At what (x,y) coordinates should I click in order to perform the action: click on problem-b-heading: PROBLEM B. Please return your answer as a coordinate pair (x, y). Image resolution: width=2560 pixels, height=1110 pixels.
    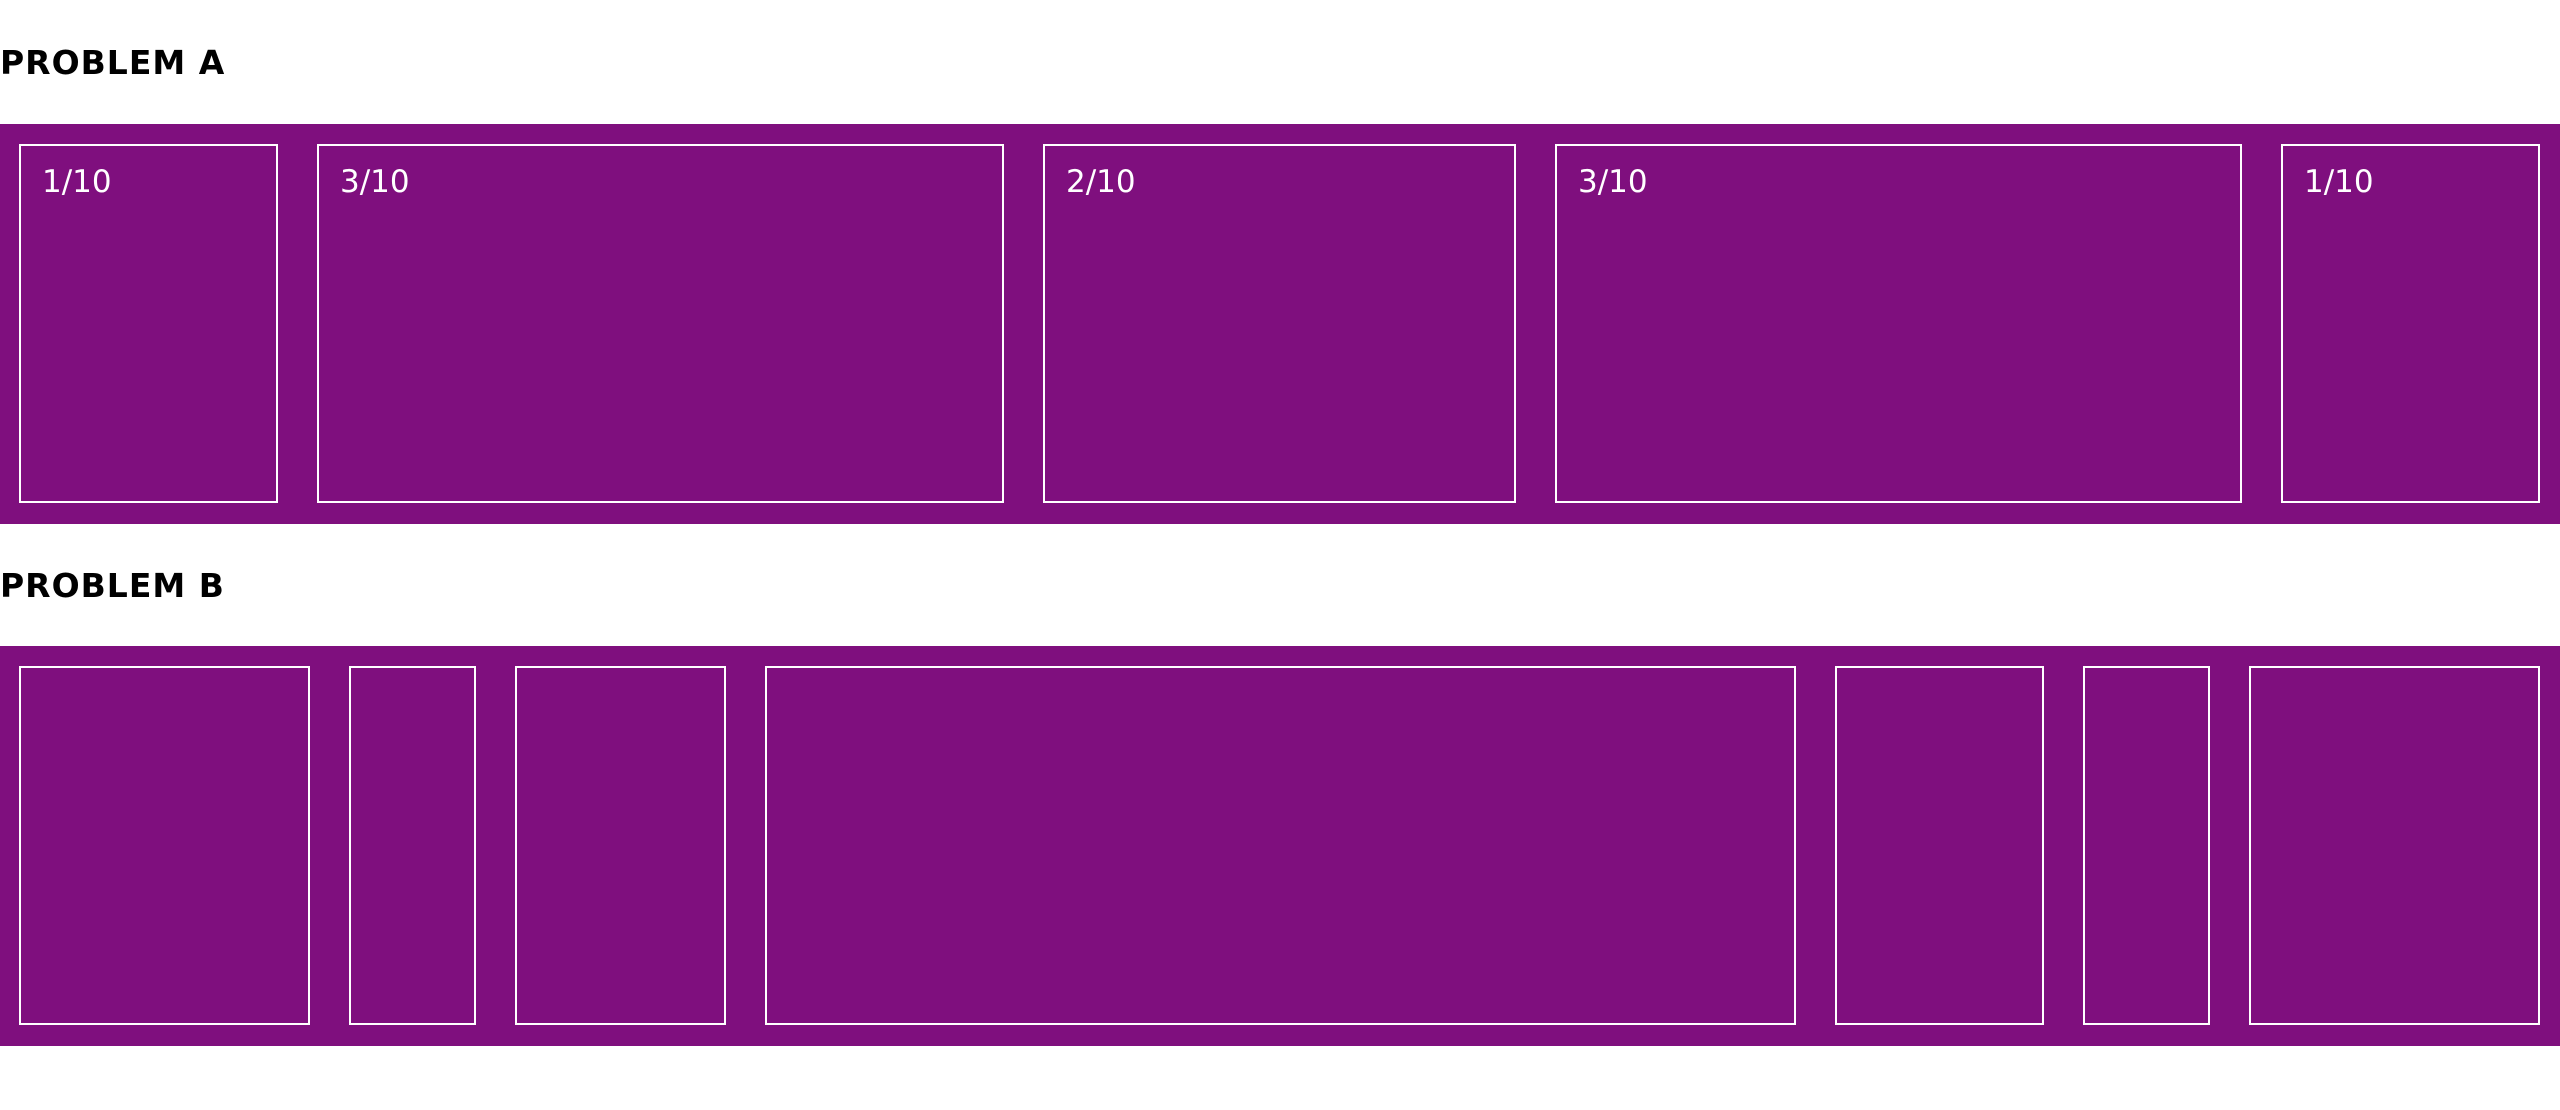
    Looking at the image, I should click on (112, 585).